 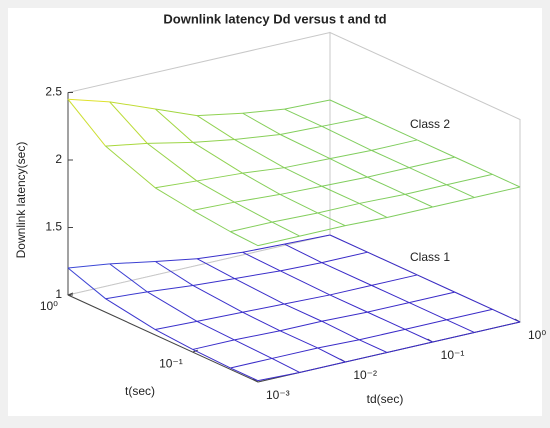 What do you see at coordinates (70, 294) in the screenshot?
I see `x-tick` at bounding box center [70, 294].